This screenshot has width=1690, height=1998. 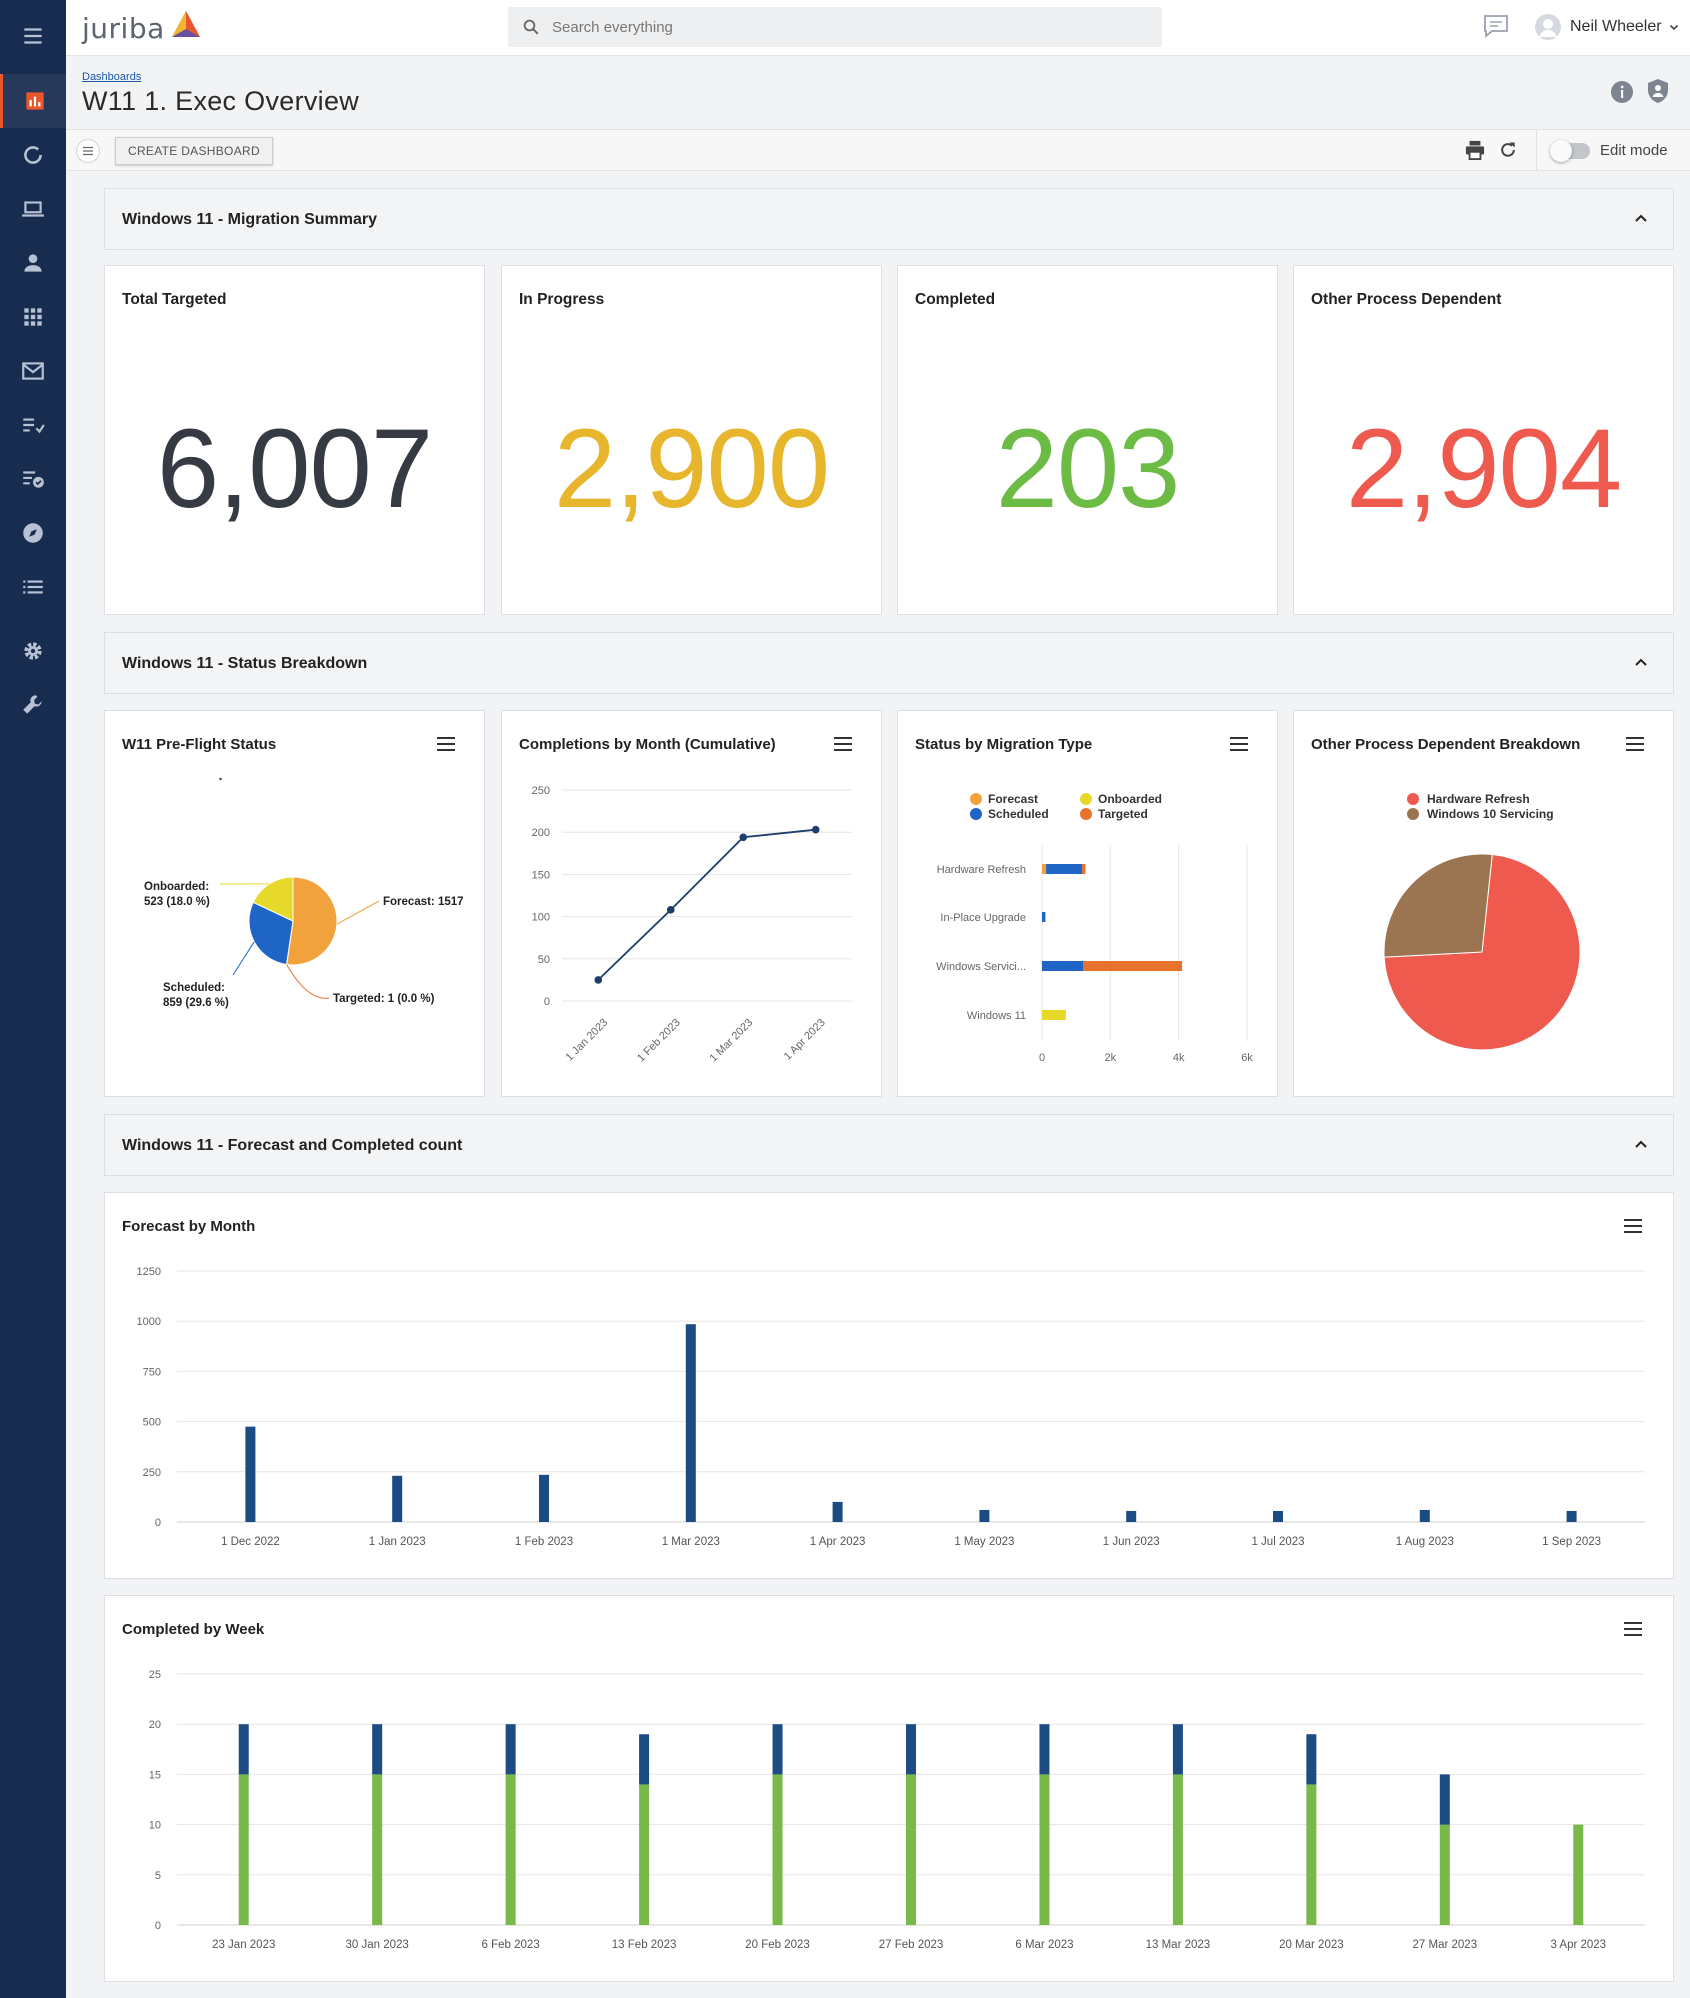 What do you see at coordinates (1607, 27) in the screenshot?
I see `user-menu: Neil Wheeler` at bounding box center [1607, 27].